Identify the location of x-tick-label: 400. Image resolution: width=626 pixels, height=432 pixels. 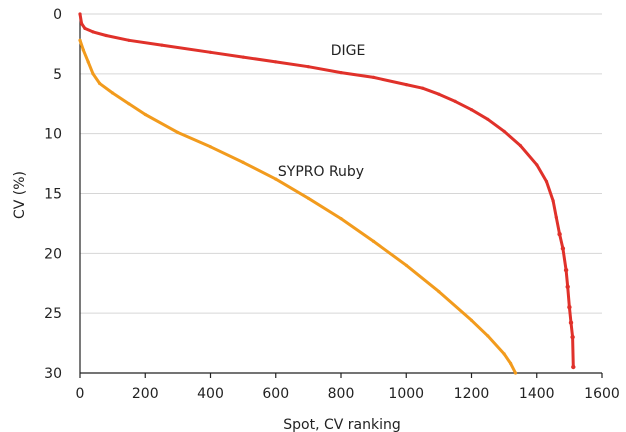
(210, 394).